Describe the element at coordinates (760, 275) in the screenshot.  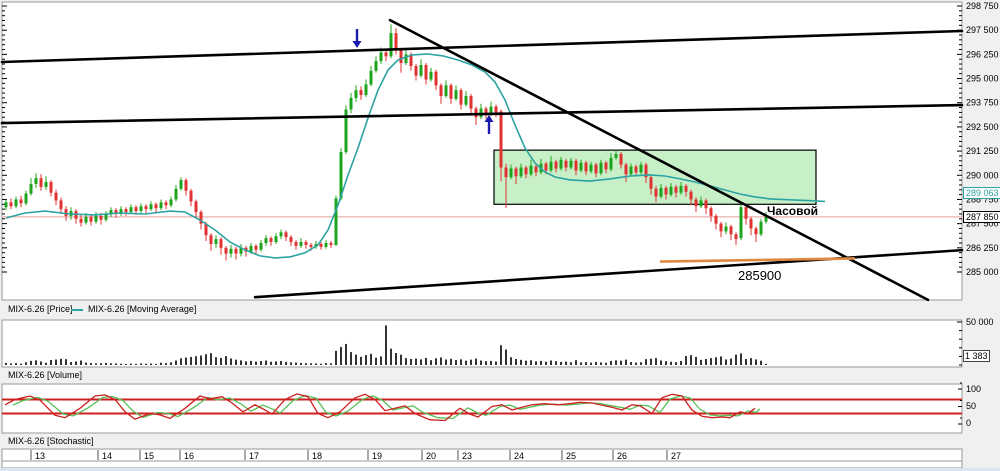
I see `support-level-annotation: 285900` at that location.